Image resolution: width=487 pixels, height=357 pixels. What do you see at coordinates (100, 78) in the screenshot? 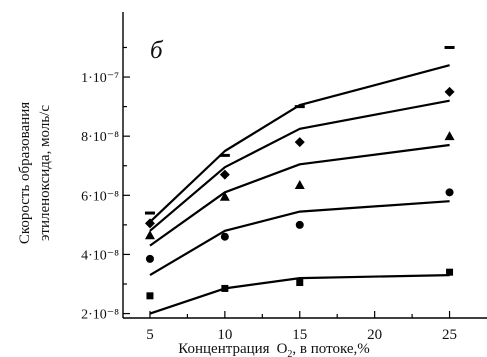
I see `y-tick-label: 1·10⁻⁷` at bounding box center [100, 78].